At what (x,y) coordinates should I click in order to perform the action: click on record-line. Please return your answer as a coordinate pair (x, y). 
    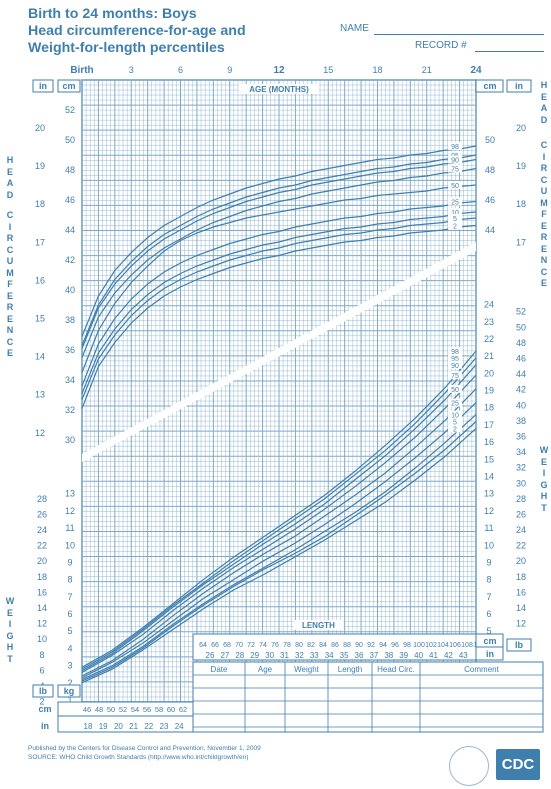
    Looking at the image, I should click on (509, 51).